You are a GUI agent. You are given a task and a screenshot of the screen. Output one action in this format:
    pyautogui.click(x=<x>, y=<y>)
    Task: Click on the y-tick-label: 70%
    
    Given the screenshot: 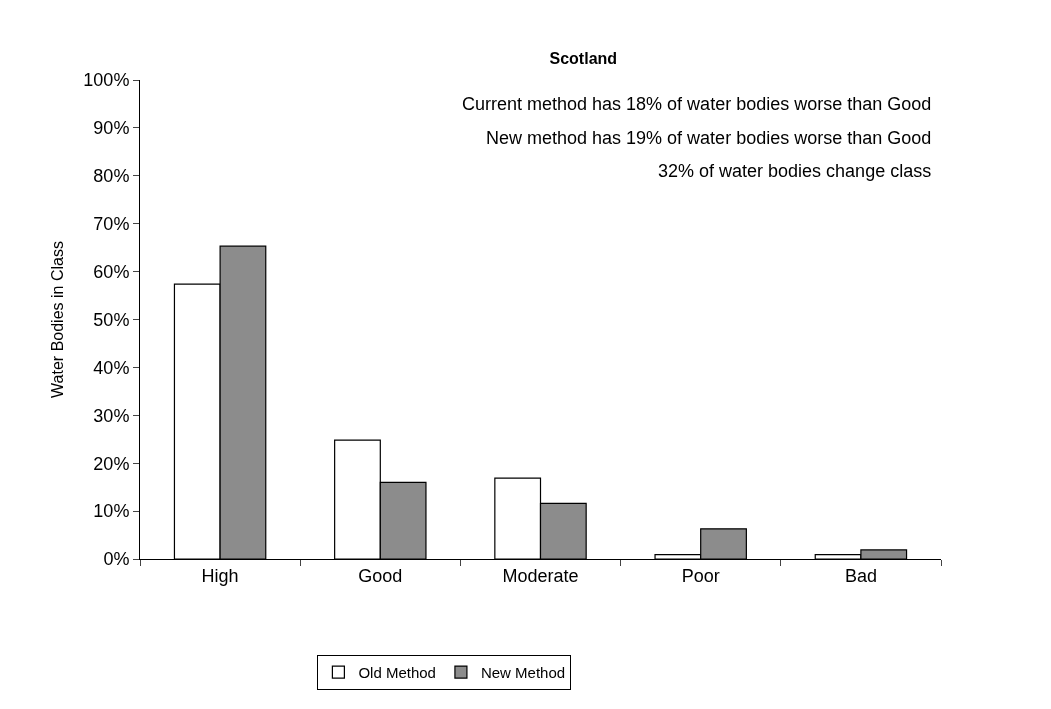 What is the action you would take?
    pyautogui.click(x=111, y=224)
    